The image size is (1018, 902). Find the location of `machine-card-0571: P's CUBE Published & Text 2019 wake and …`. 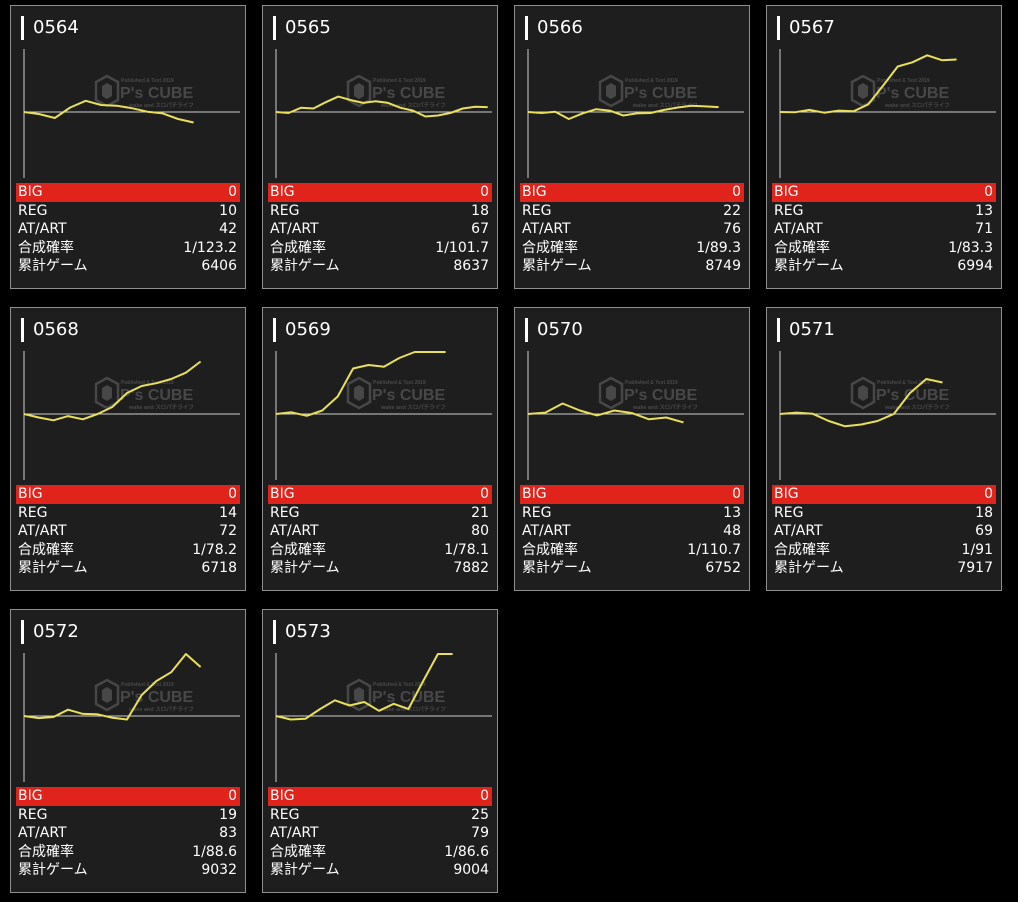

machine-card-0571: P's CUBE Published & Text 2019 wake and … is located at coordinates (884, 449).